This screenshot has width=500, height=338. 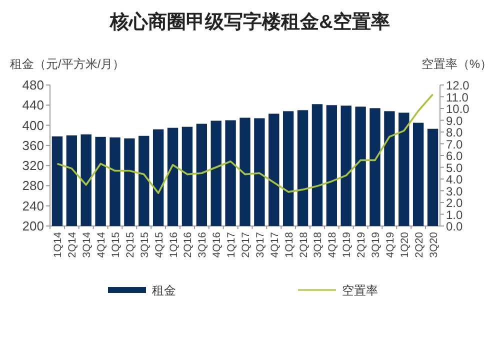 I want to click on y-tick-label: 320, so click(x=33, y=166).